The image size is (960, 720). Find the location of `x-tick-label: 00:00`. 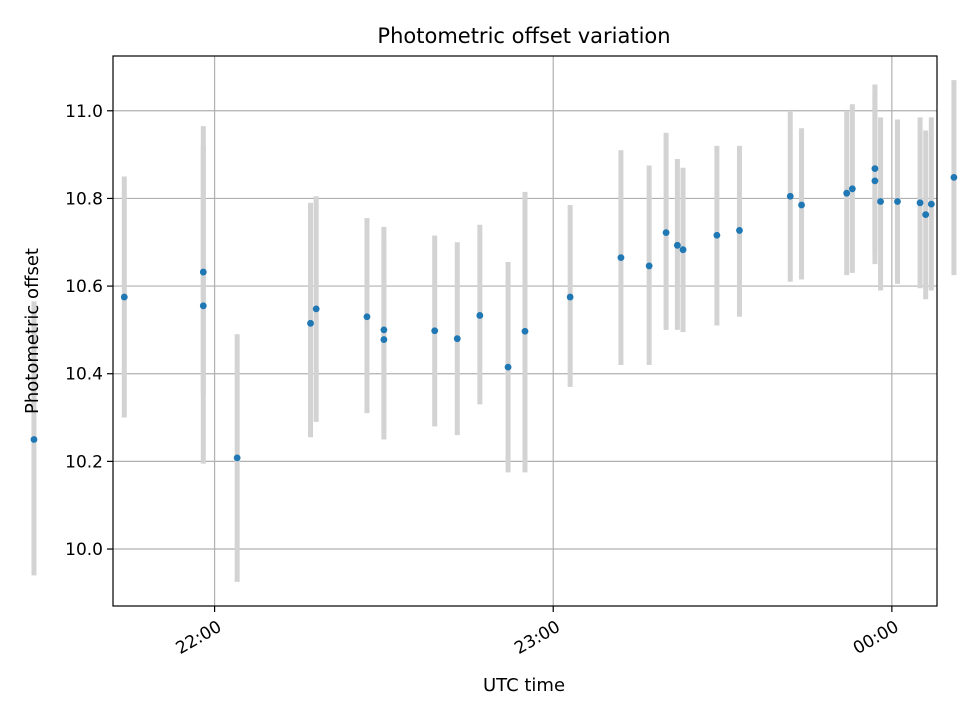

x-tick-label: 00:00 is located at coordinates (876, 638).